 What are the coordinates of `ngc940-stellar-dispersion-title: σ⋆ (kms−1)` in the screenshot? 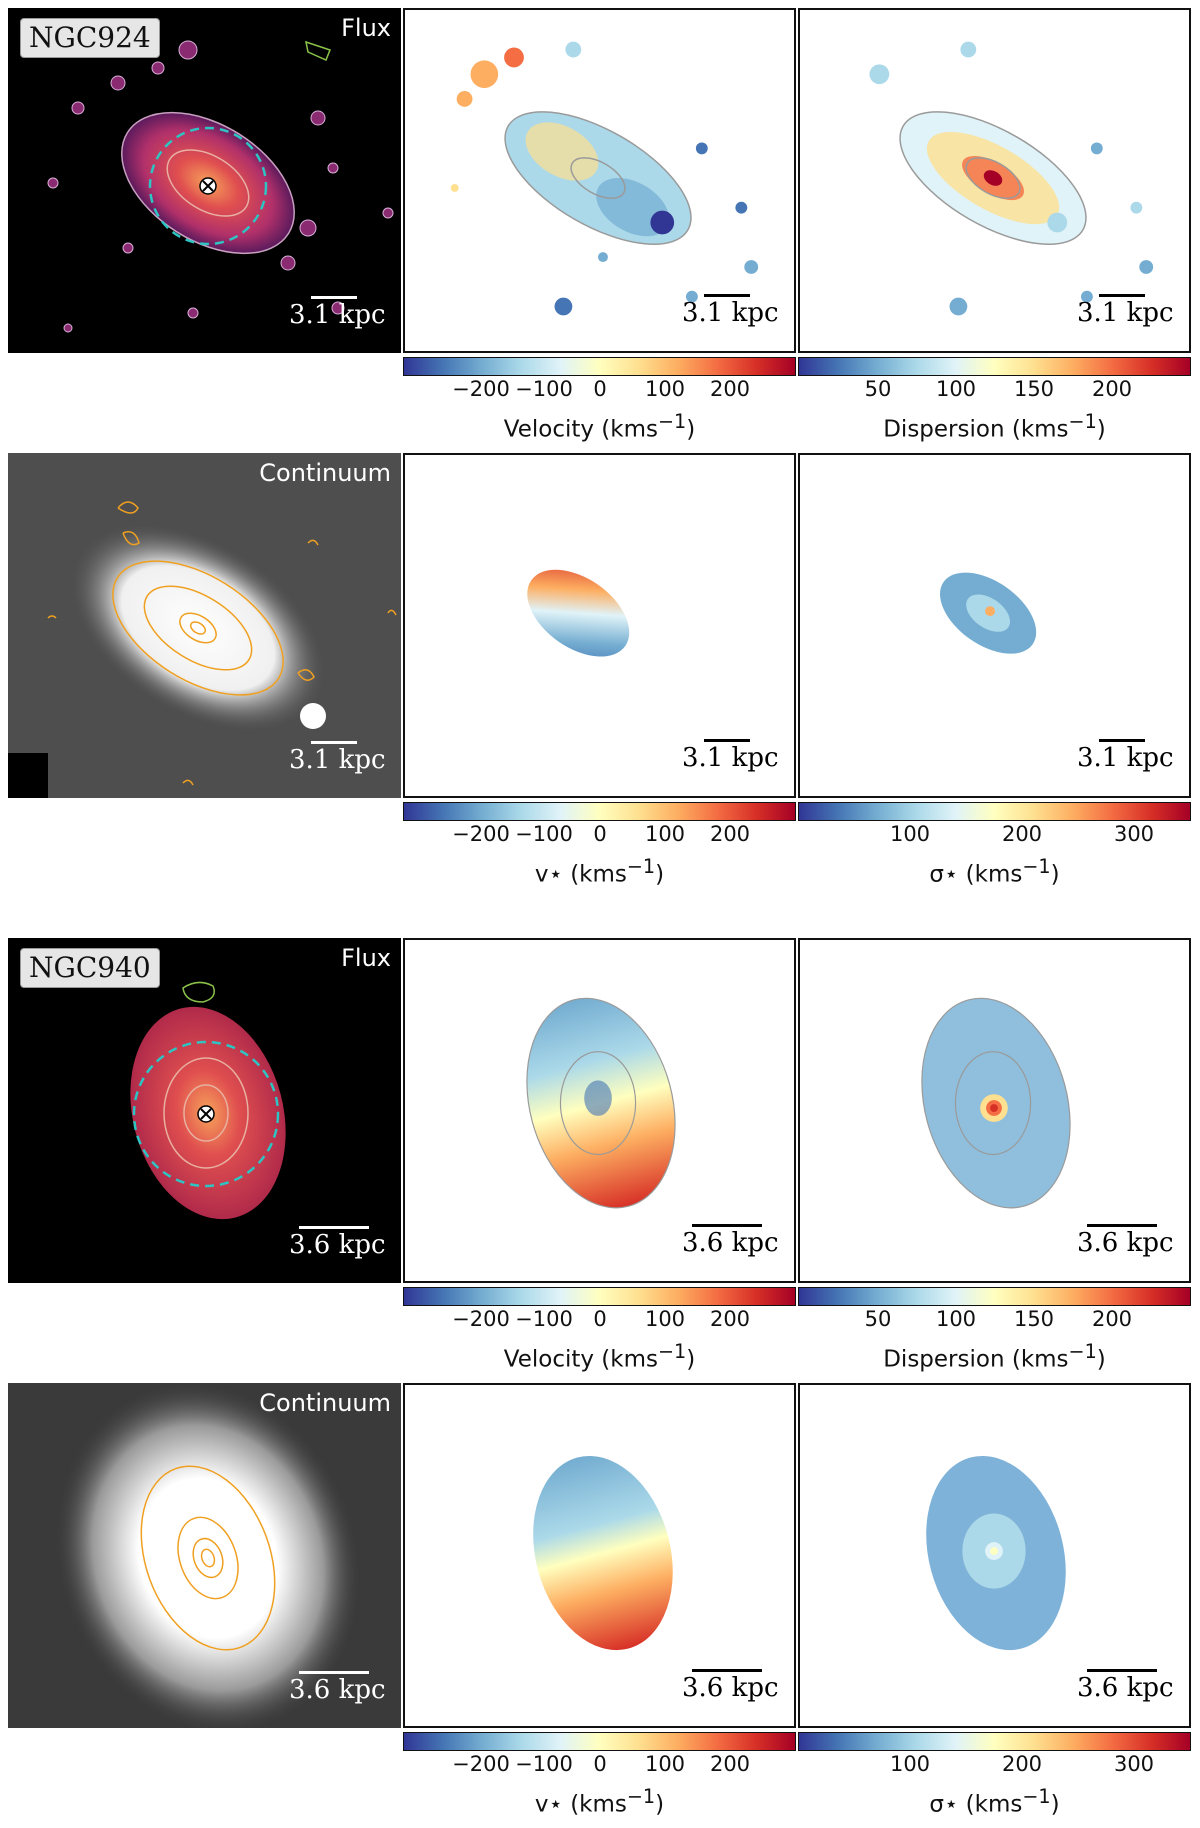 It's located at (994, 1801).